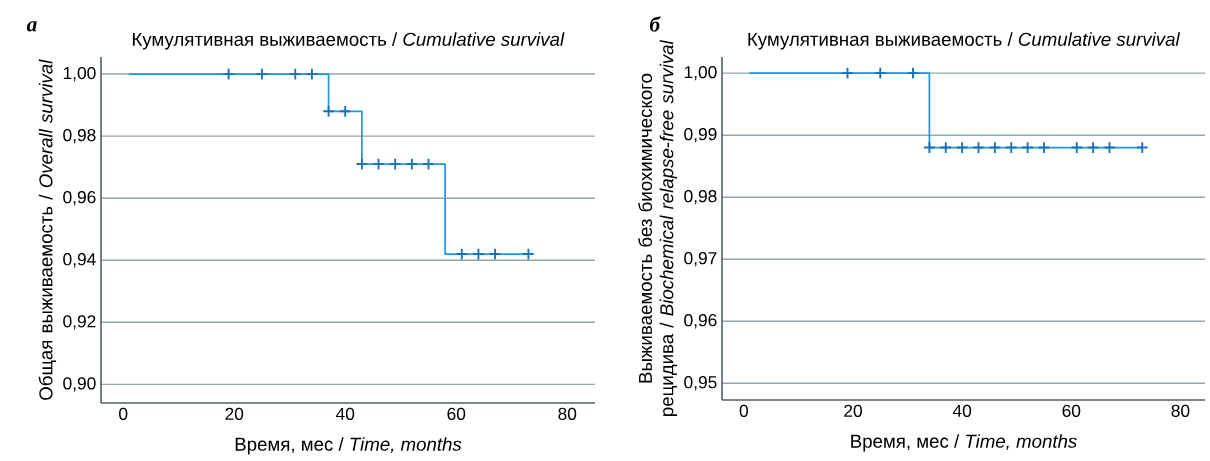 This screenshot has width=1210, height=461. What do you see at coordinates (700, 135) in the screenshot?
I see `y-tick-label: 0,99` at bounding box center [700, 135].